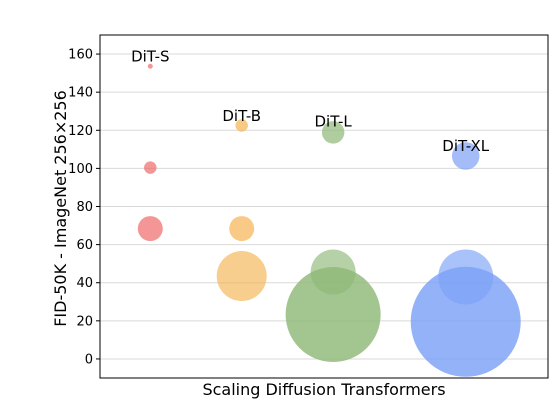 The image size is (559, 406). I want to click on series-label-dit-l: DiT-L, so click(334, 121).